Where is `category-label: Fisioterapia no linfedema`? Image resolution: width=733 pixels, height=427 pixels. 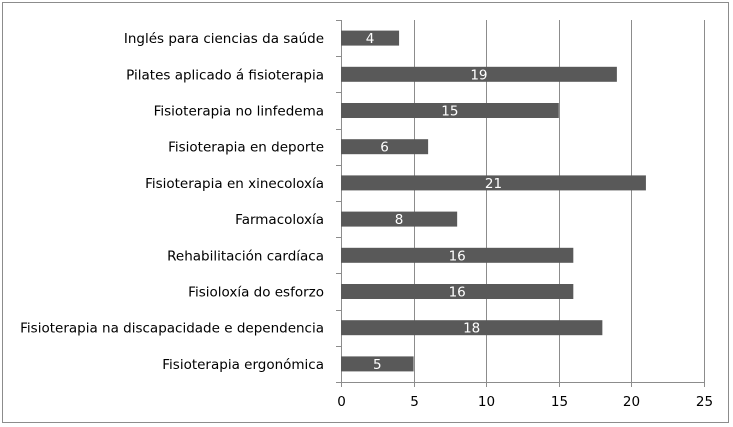 category-label: Fisioterapia no linfedema is located at coordinates (239, 112).